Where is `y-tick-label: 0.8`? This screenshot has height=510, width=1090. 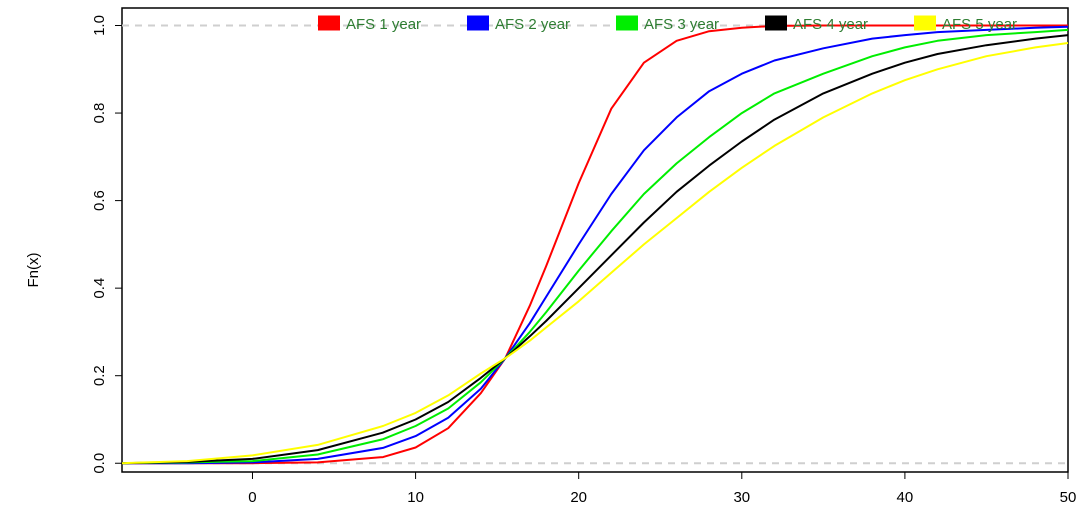
y-tick-label: 0.8 is located at coordinates (99, 113).